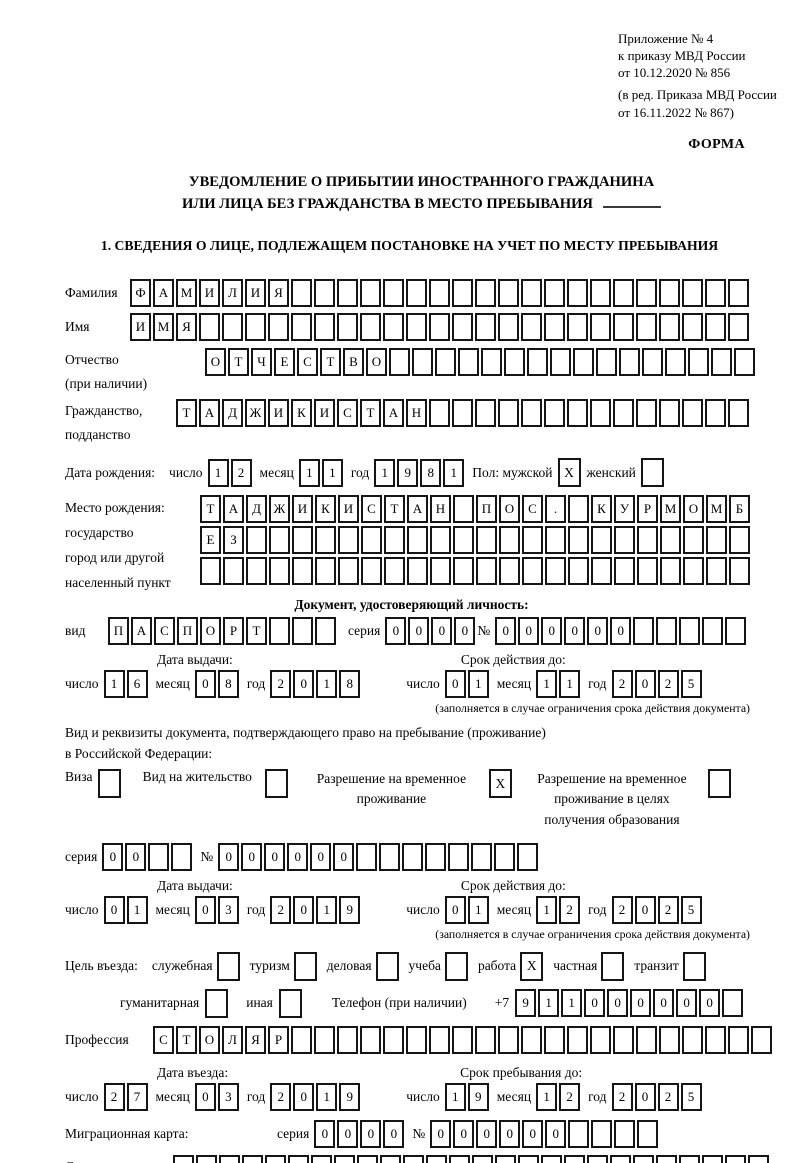 This screenshot has height=1163, width=800. What do you see at coordinates (647, 509) in the screenshot?
I see `char-cell: Р` at bounding box center [647, 509].